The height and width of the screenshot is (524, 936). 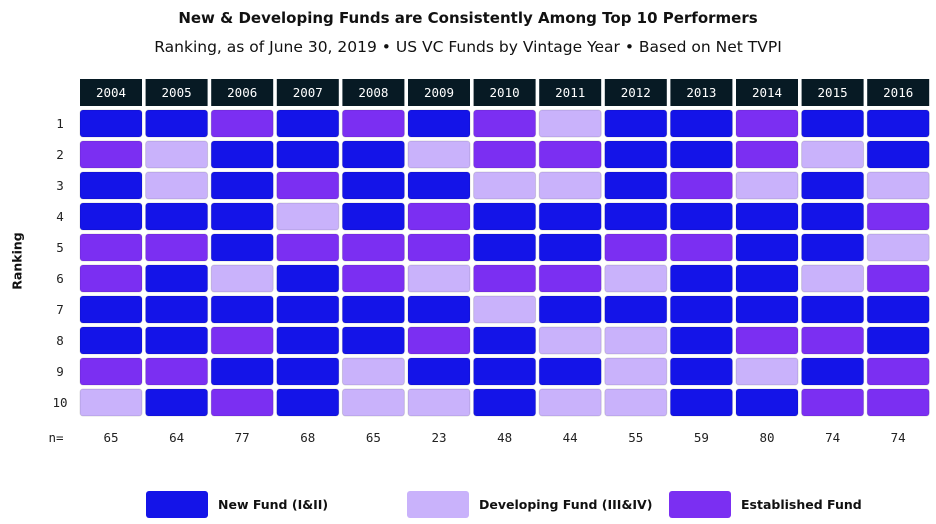 What do you see at coordinates (504, 437) in the screenshot?
I see `n-value-2010: 48` at bounding box center [504, 437].